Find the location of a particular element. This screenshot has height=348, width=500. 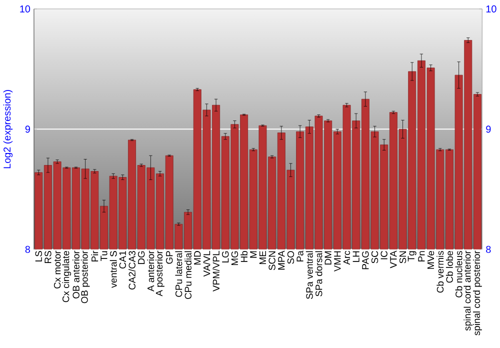

y-tick-label: 10 is located at coordinates (25, 9).